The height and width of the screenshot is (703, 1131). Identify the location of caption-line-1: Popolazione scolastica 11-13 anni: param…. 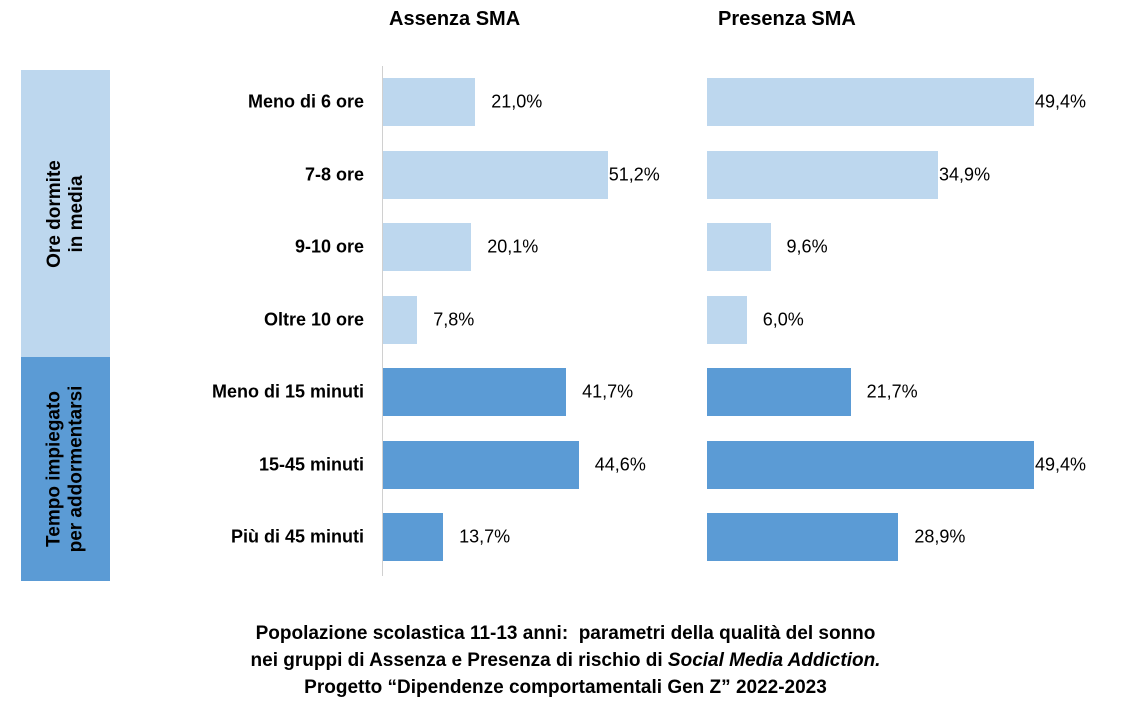
(565, 633).